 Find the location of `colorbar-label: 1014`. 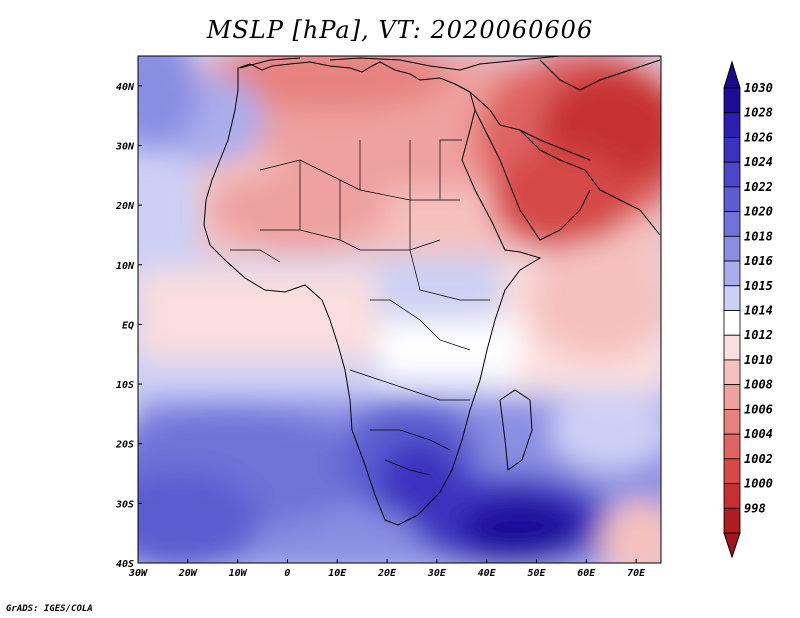

colorbar-label: 1014 is located at coordinates (758, 311).